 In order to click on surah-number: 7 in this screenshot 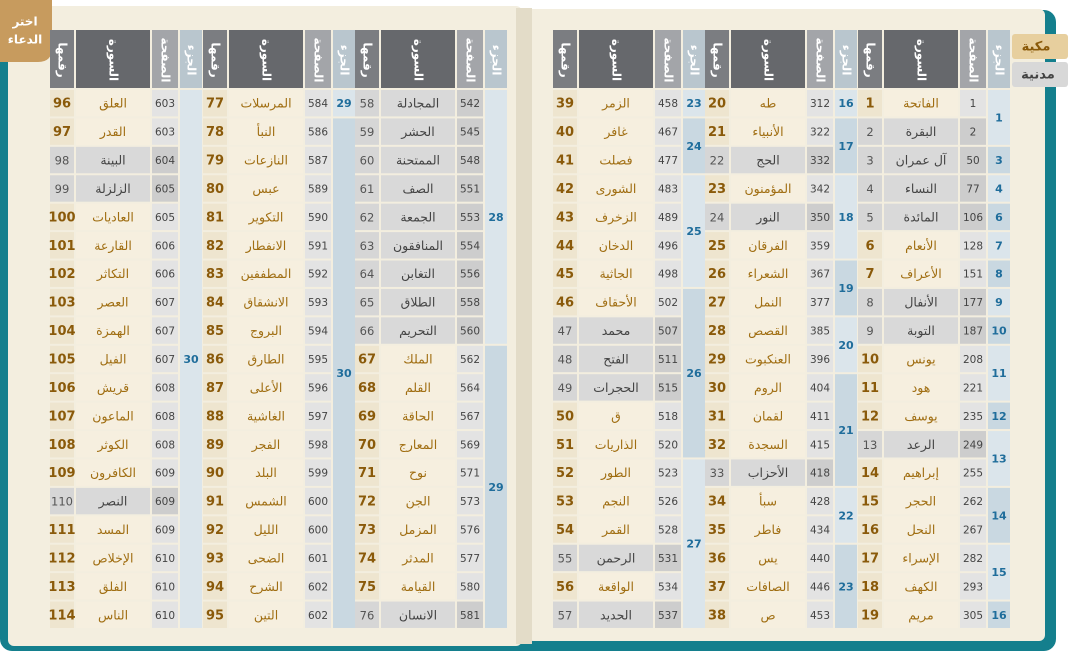, I will do `click(869, 274)`.